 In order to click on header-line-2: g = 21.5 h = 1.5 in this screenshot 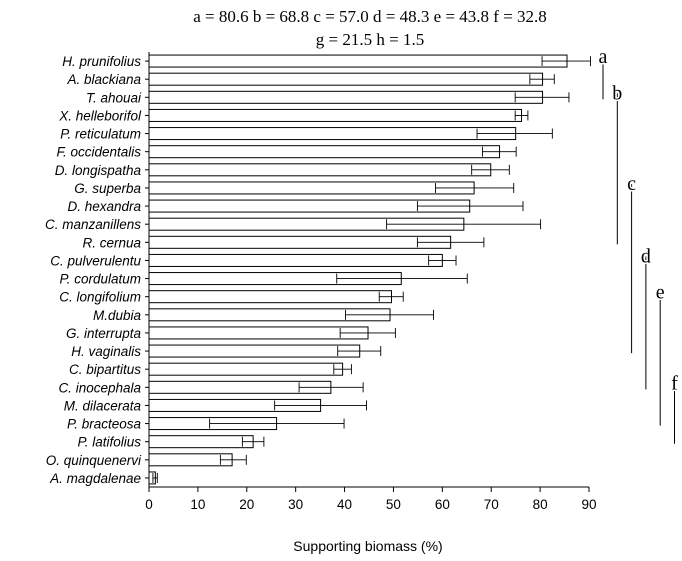, I will do `click(370, 39)`.